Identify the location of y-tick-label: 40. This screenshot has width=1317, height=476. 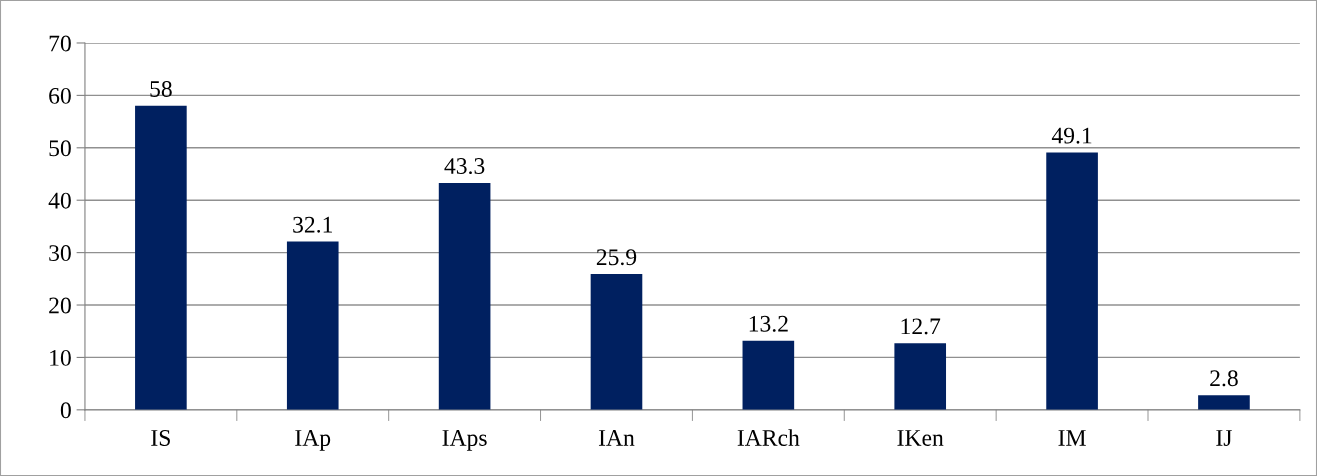
(59, 200).